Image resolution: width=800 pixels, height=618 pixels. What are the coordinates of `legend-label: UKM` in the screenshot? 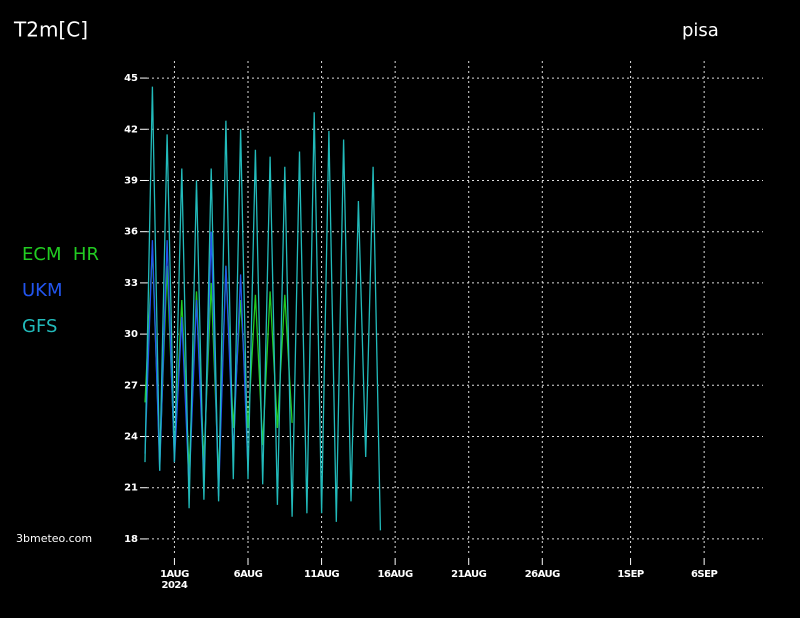 It's located at (42, 290).